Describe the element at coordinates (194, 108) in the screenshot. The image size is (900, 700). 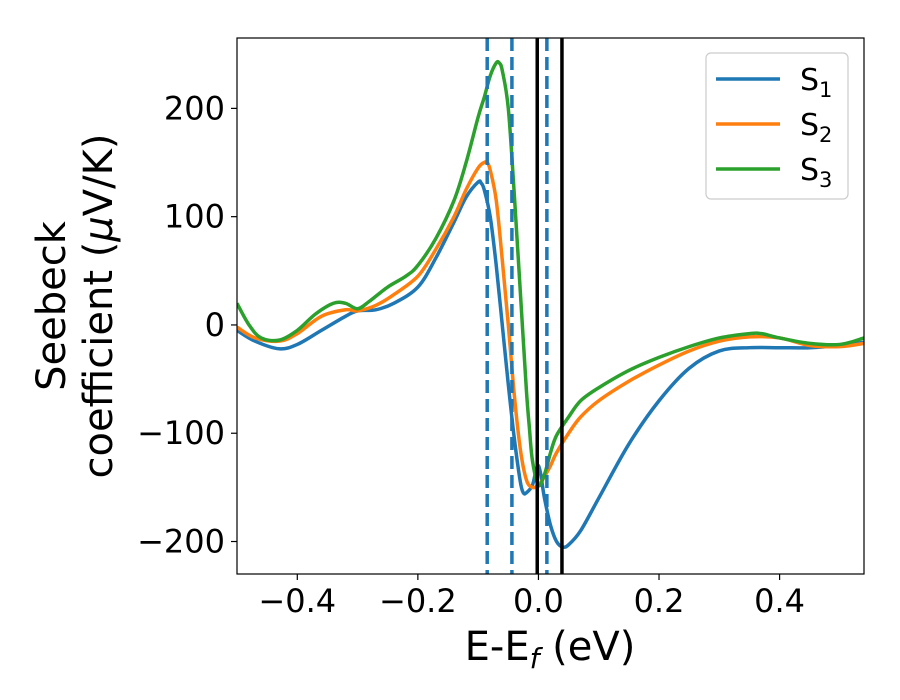
I see `y-tick-label: 200` at that location.